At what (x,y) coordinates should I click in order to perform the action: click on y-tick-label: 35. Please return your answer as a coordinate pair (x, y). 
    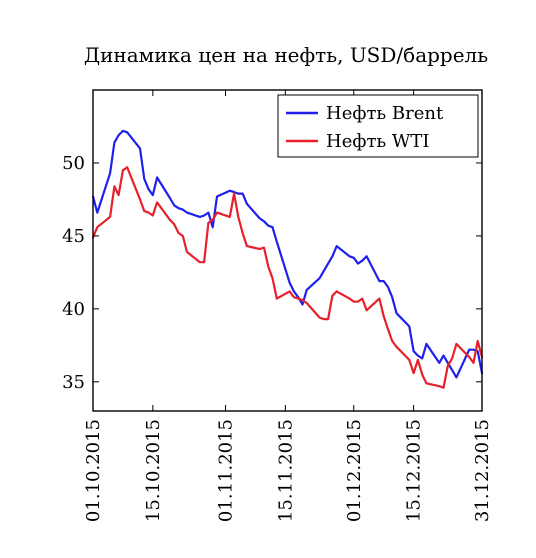
    Looking at the image, I should click on (73, 382).